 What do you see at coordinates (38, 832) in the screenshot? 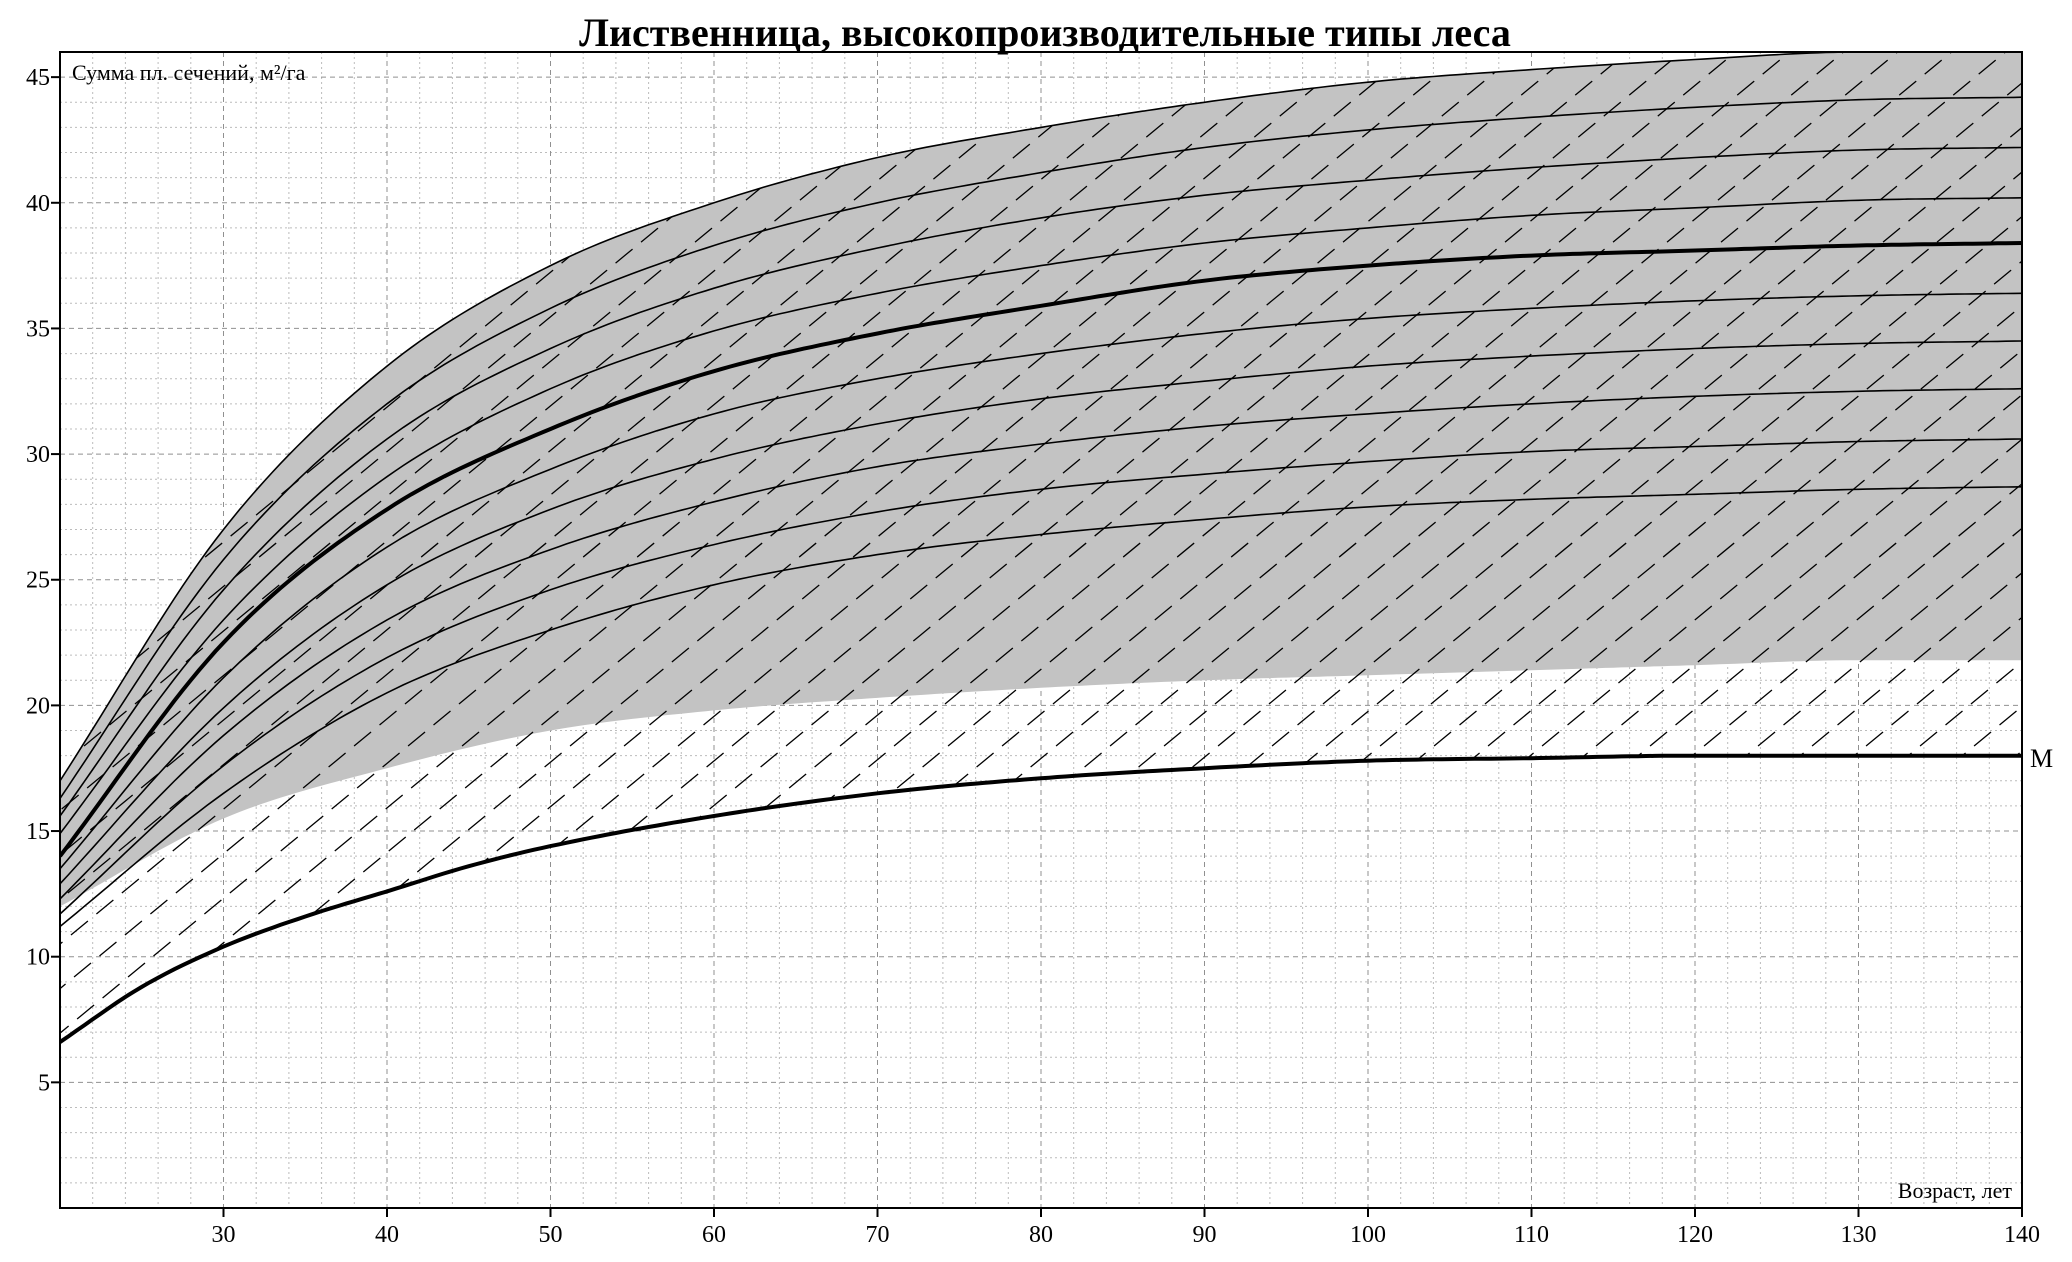
I see `y-tick-label: 15` at bounding box center [38, 832].